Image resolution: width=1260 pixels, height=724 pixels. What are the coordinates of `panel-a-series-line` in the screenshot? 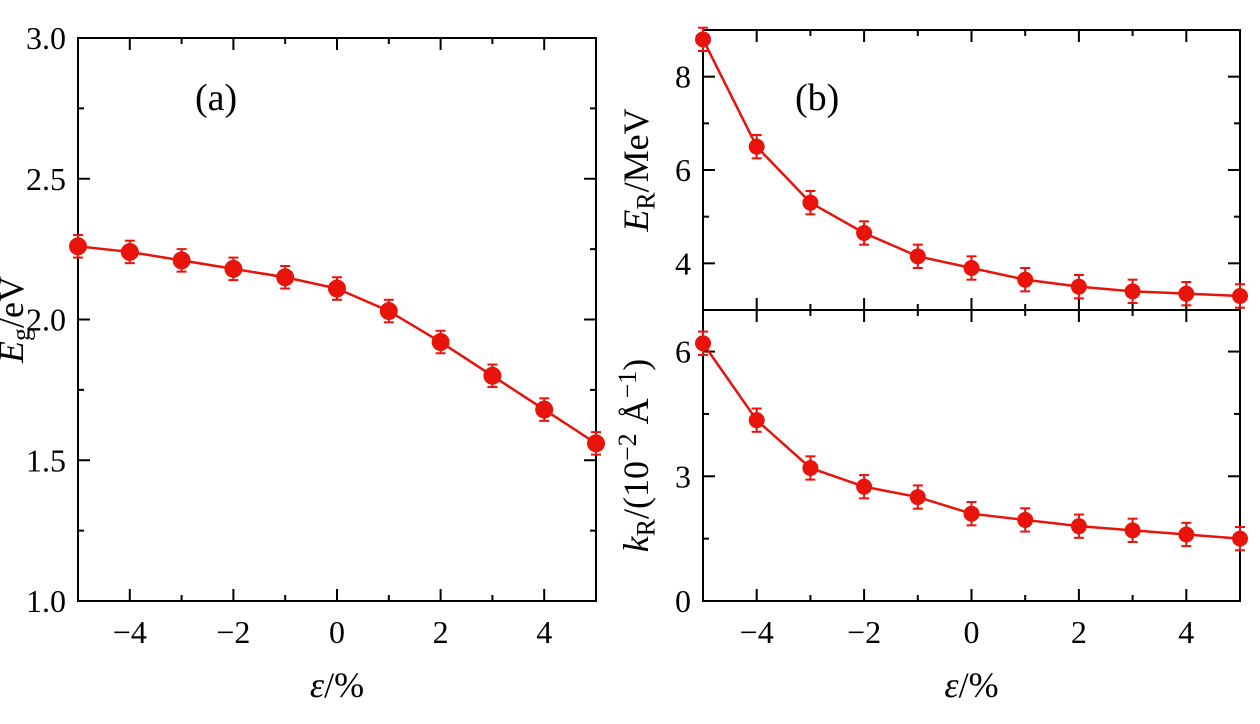 It's located at (337, 345).